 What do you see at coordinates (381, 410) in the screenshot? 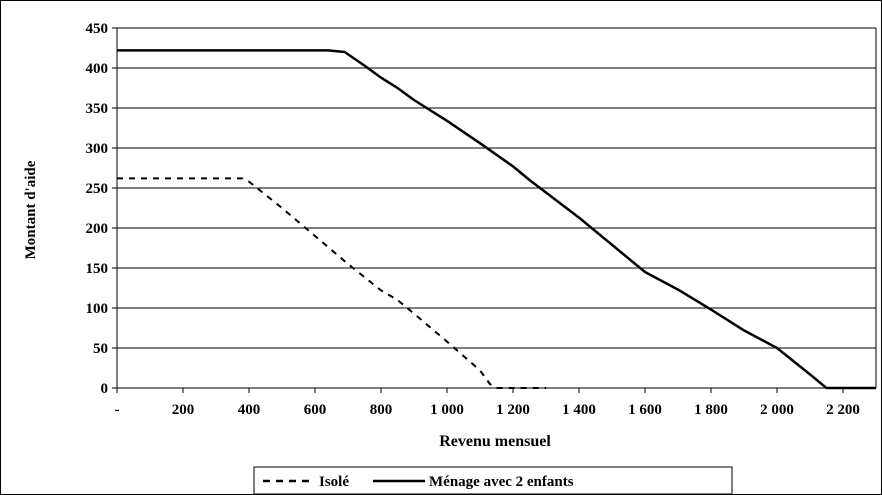
I see `x-tick-label: 800` at bounding box center [381, 410].